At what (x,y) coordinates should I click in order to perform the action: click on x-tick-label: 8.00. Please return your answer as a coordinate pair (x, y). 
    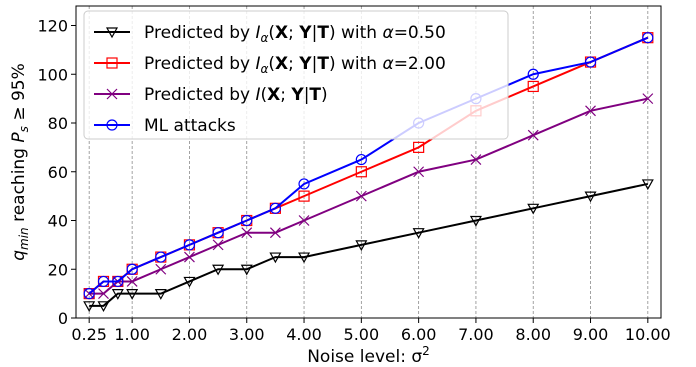
    Looking at the image, I should click on (533, 334).